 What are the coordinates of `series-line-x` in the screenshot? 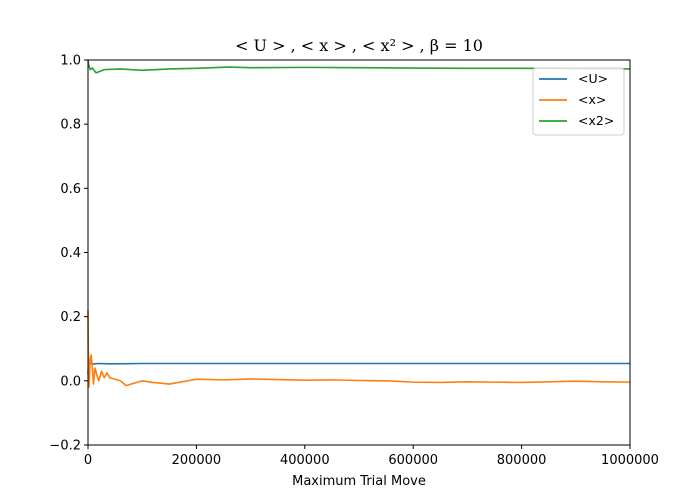 It's located at (359, 349).